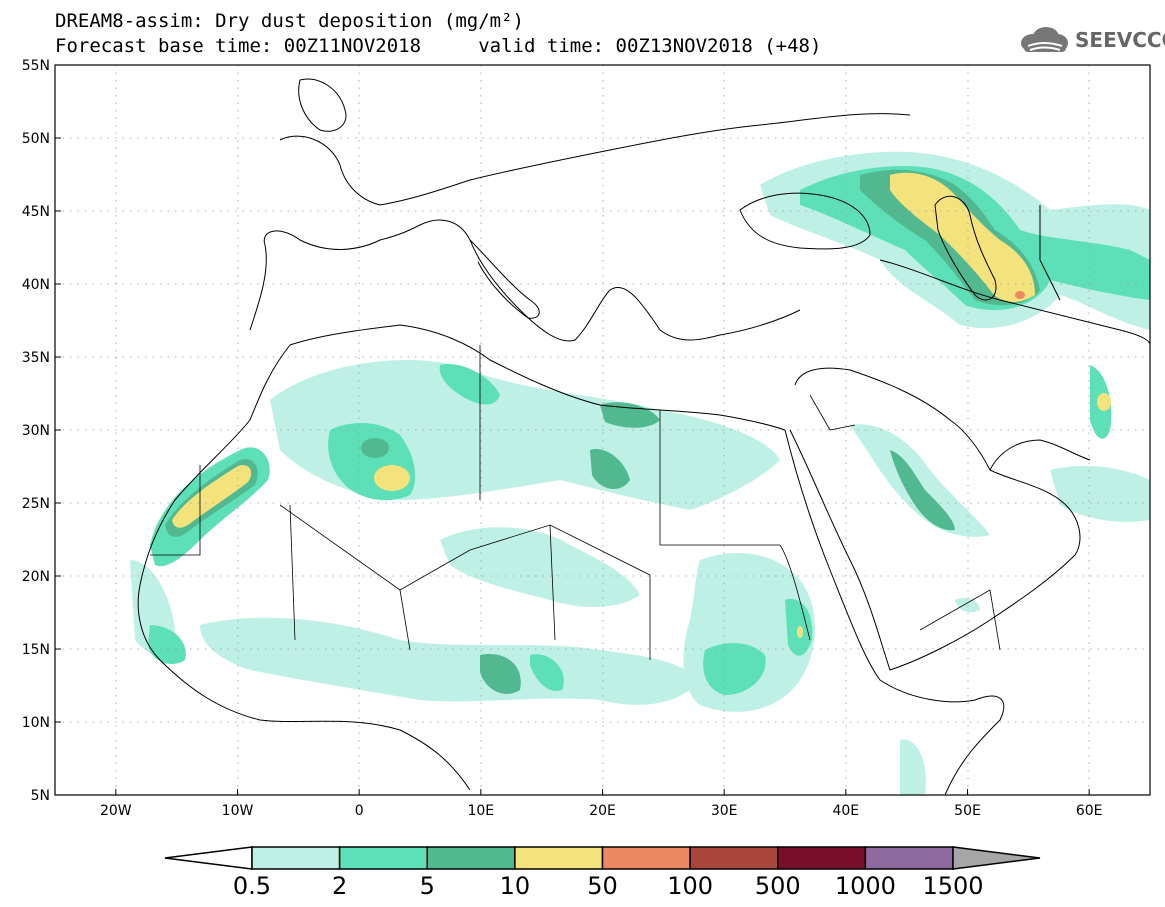 The image size is (1165, 907). I want to click on lat-tick-label: 20N, so click(36, 577).